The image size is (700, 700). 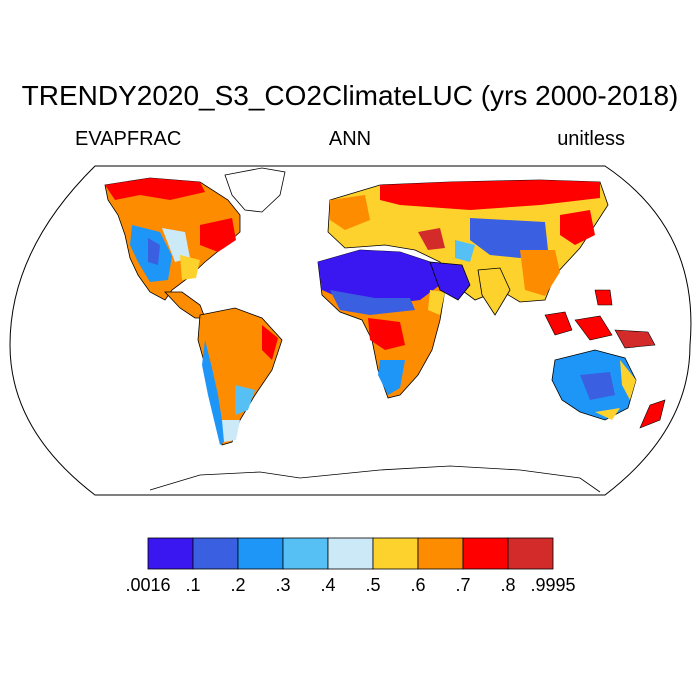 What do you see at coordinates (172, 239) in the screenshot?
I see `north-america-region` at bounding box center [172, 239].